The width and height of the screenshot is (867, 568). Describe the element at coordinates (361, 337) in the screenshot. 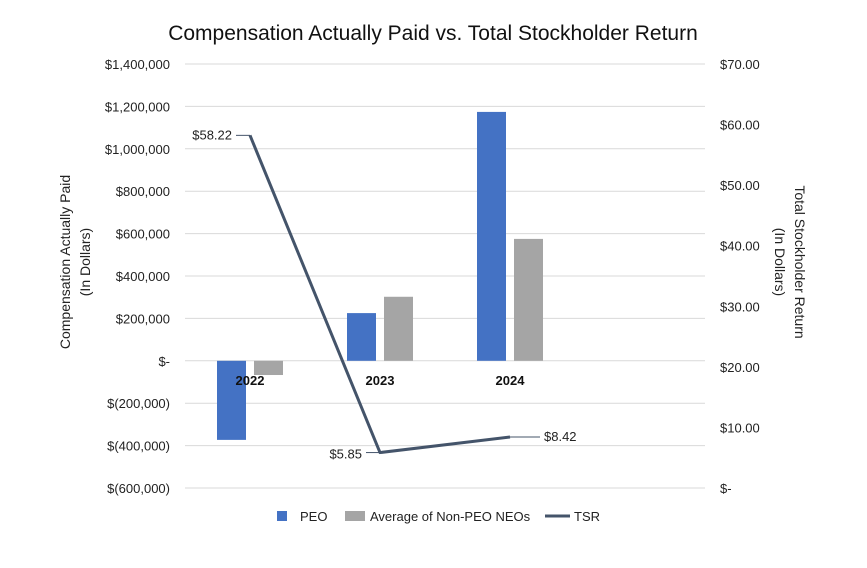

I see `bar-peo-2023` at that location.